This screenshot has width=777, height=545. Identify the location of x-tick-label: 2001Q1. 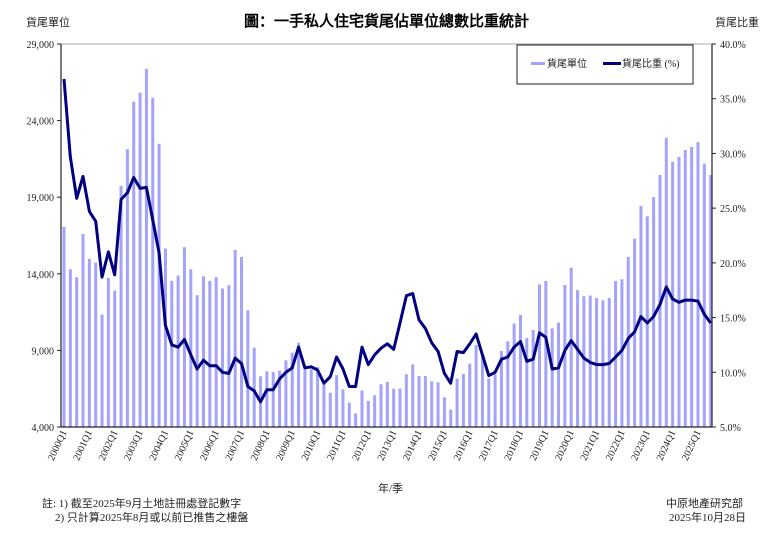
(83, 446).